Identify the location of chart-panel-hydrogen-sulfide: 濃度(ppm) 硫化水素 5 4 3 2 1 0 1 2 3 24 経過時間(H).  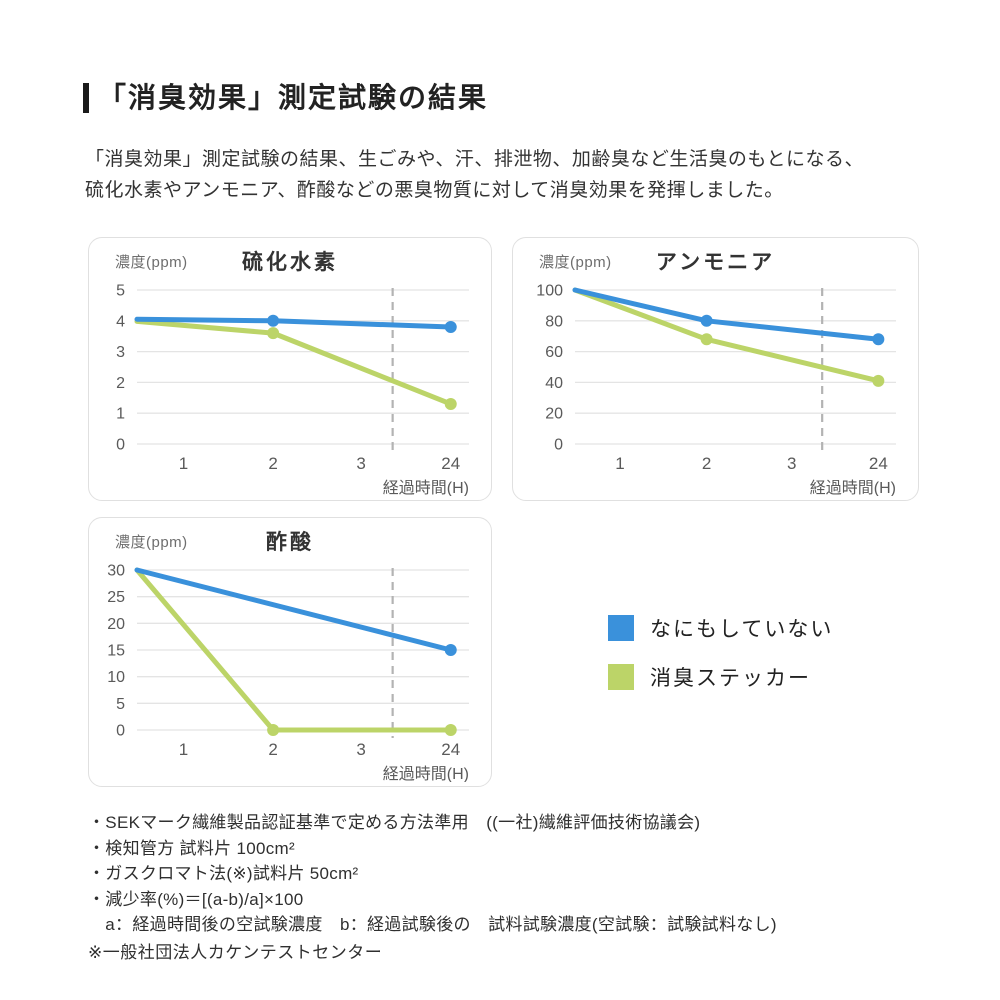
(290, 369).